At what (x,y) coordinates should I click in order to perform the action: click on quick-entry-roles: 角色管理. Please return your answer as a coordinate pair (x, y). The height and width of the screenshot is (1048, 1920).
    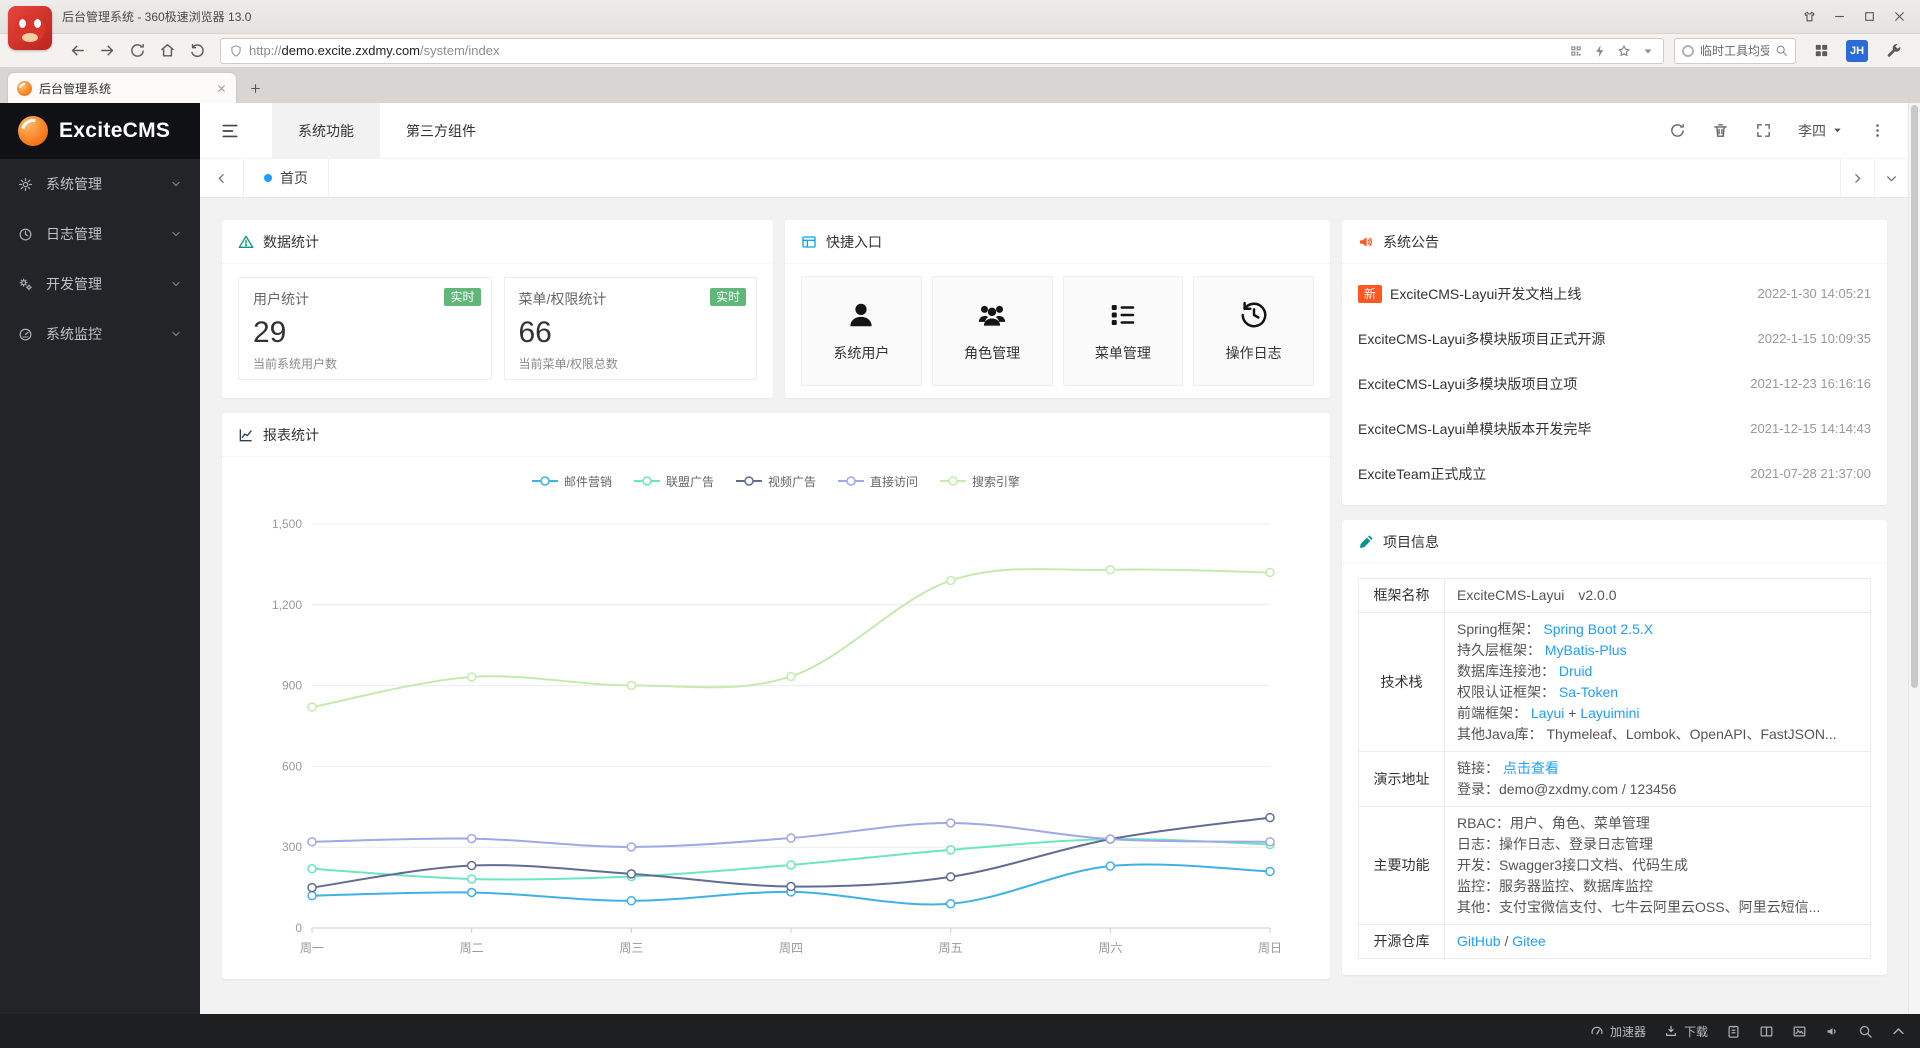
    Looking at the image, I should click on (992, 331).